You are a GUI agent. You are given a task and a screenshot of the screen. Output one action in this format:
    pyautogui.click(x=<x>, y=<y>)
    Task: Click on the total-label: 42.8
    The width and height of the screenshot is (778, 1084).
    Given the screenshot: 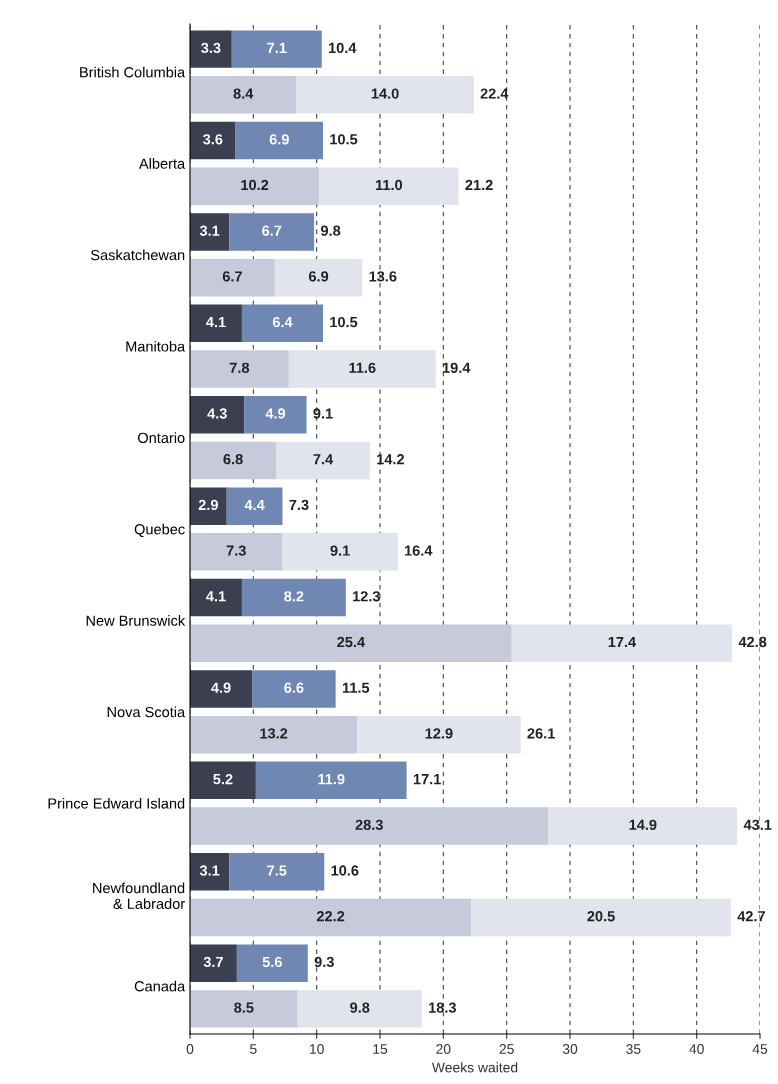 What is the action you would take?
    pyautogui.click(x=752, y=642)
    